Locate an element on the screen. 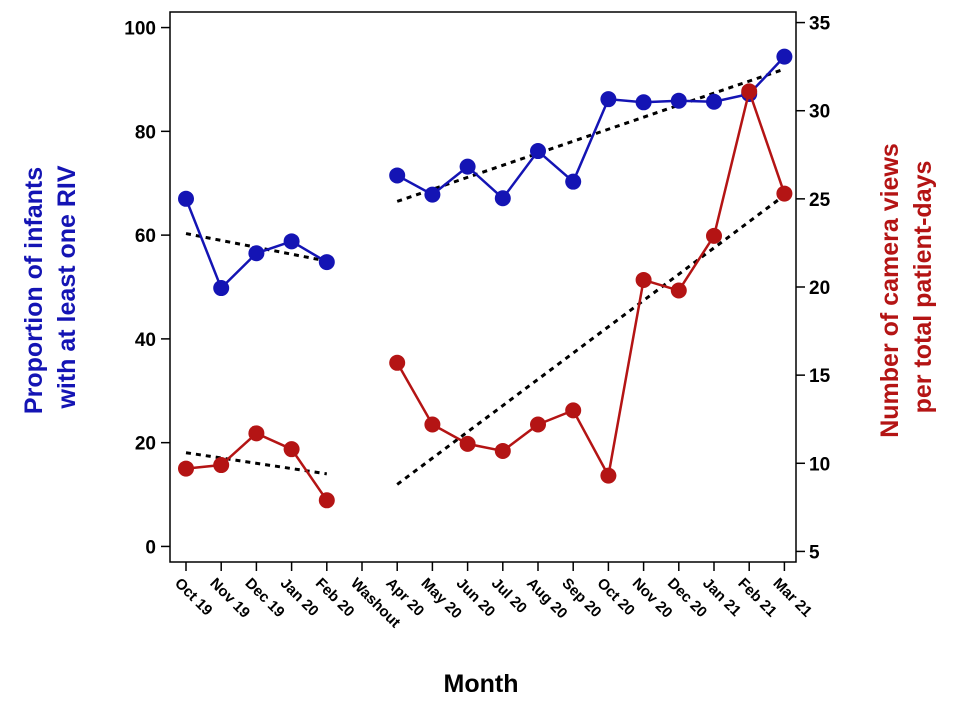 The width and height of the screenshot is (954, 713). left-tick-label: 100 is located at coordinates (140, 29).